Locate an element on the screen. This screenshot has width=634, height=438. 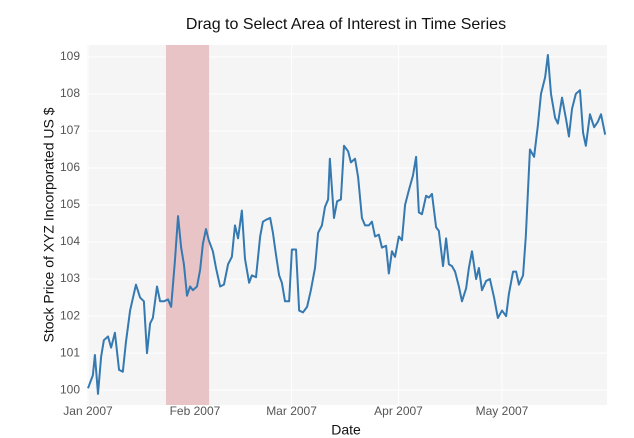
x-tick-label: Apr 2007 is located at coordinates (398, 411).